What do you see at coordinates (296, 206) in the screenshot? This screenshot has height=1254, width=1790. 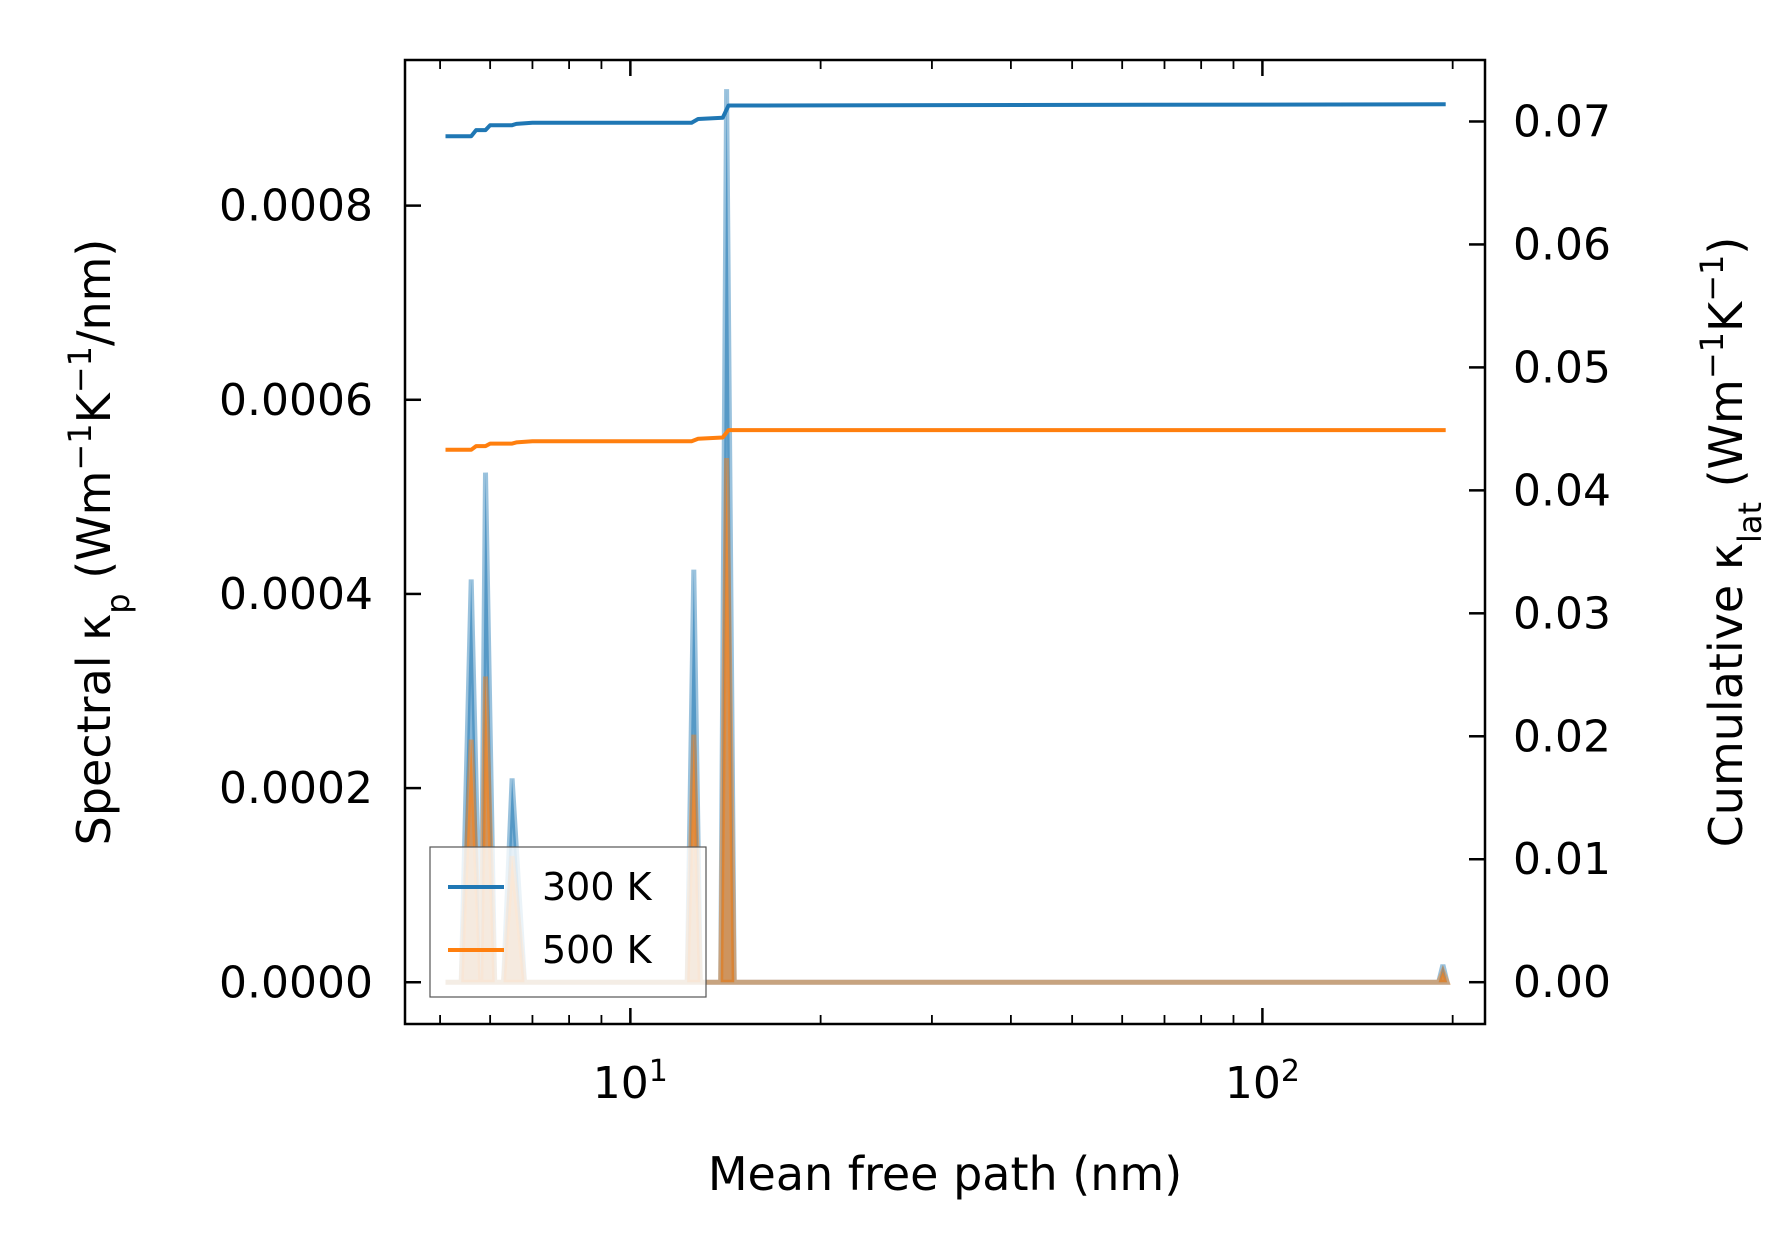 I see `y-left-tick-label: 0.0008` at bounding box center [296, 206].